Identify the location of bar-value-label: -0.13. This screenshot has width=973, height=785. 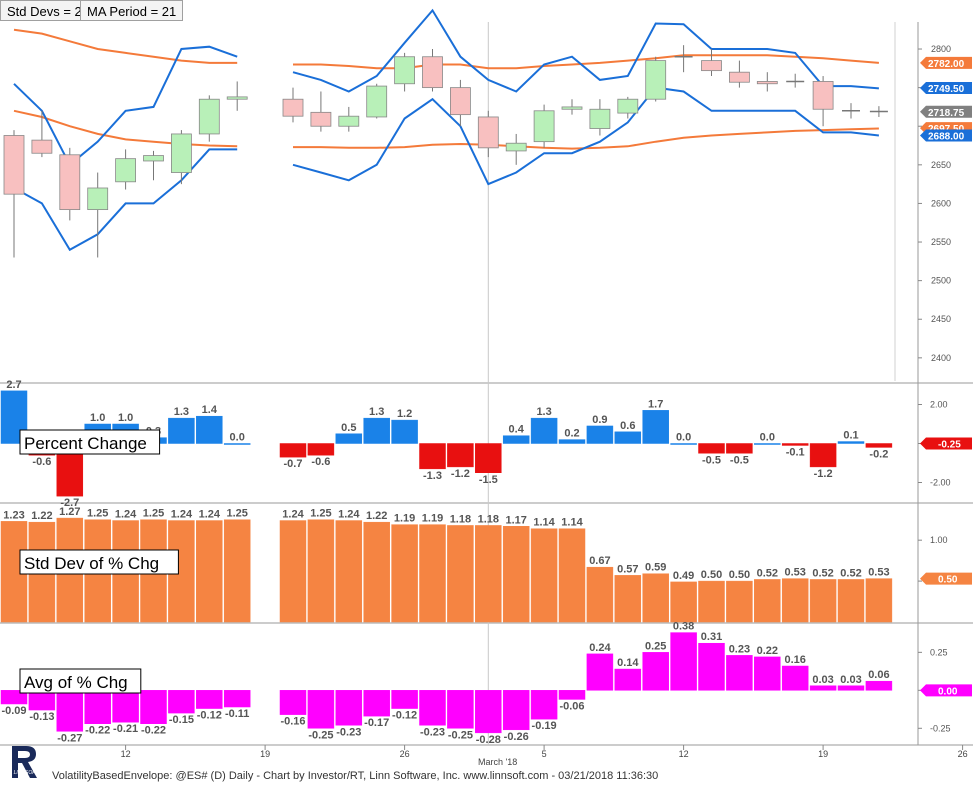
(41, 717).